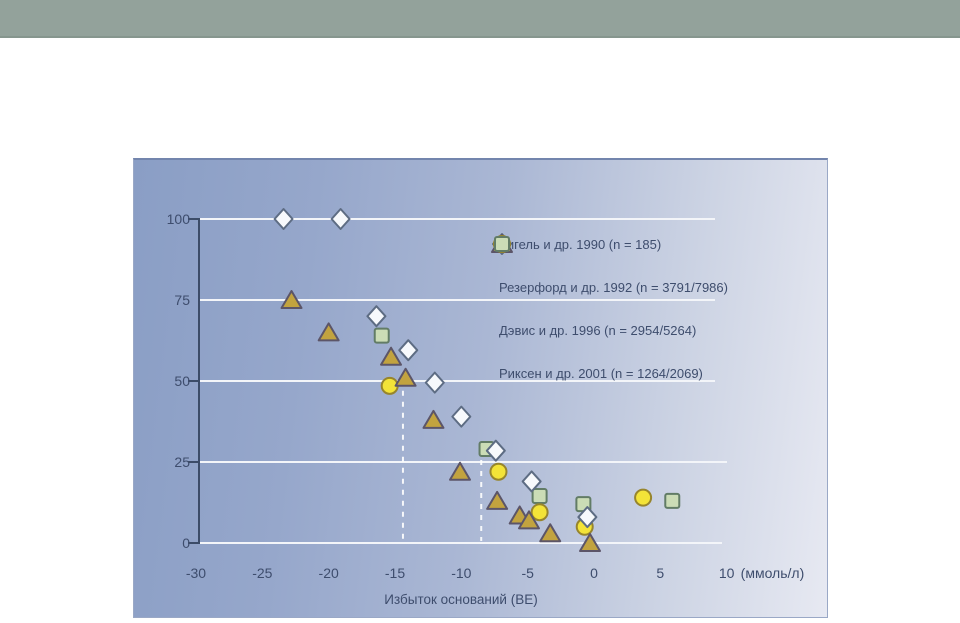  What do you see at coordinates (179, 219) in the screenshot?
I see `y-tick-label: 100` at bounding box center [179, 219].